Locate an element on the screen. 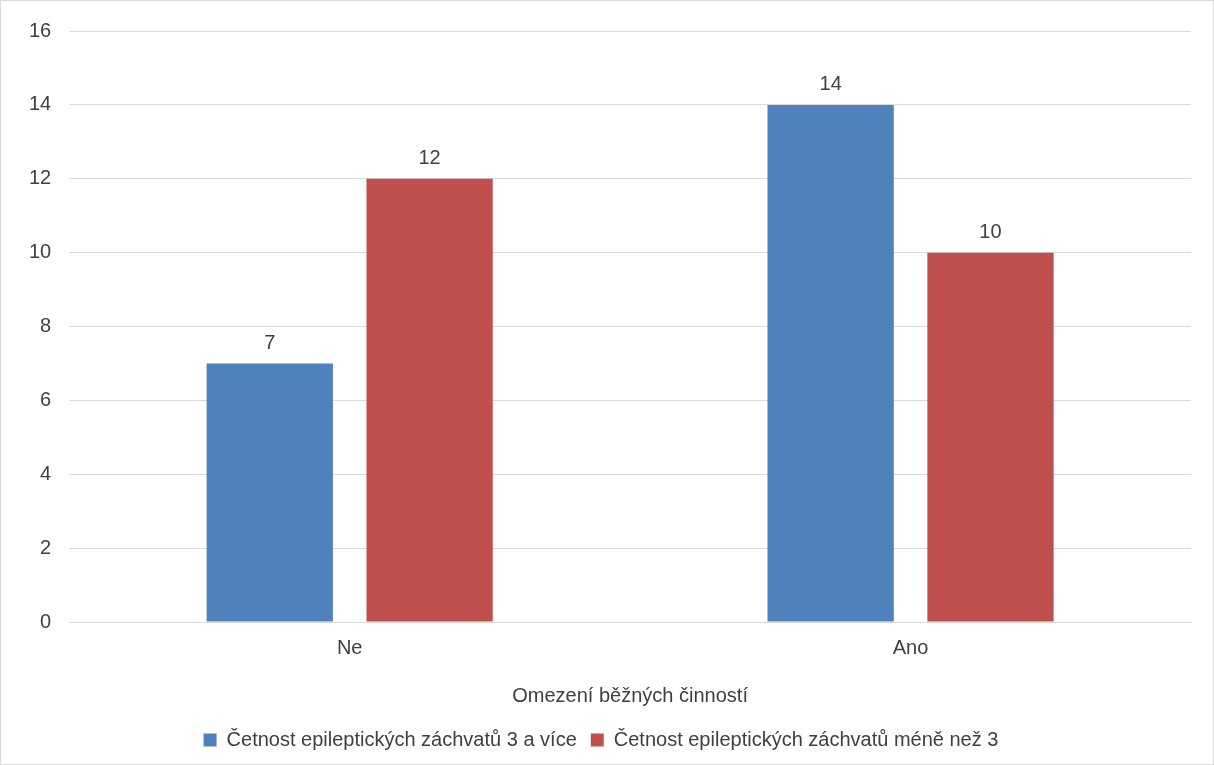 Image resolution: width=1214 pixels, height=765 pixels. y-tick-label: 2 is located at coordinates (46, 546).